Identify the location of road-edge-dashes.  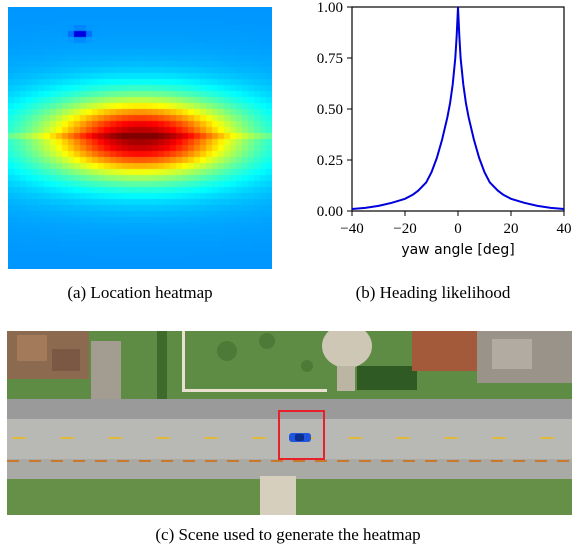
(288, 461).